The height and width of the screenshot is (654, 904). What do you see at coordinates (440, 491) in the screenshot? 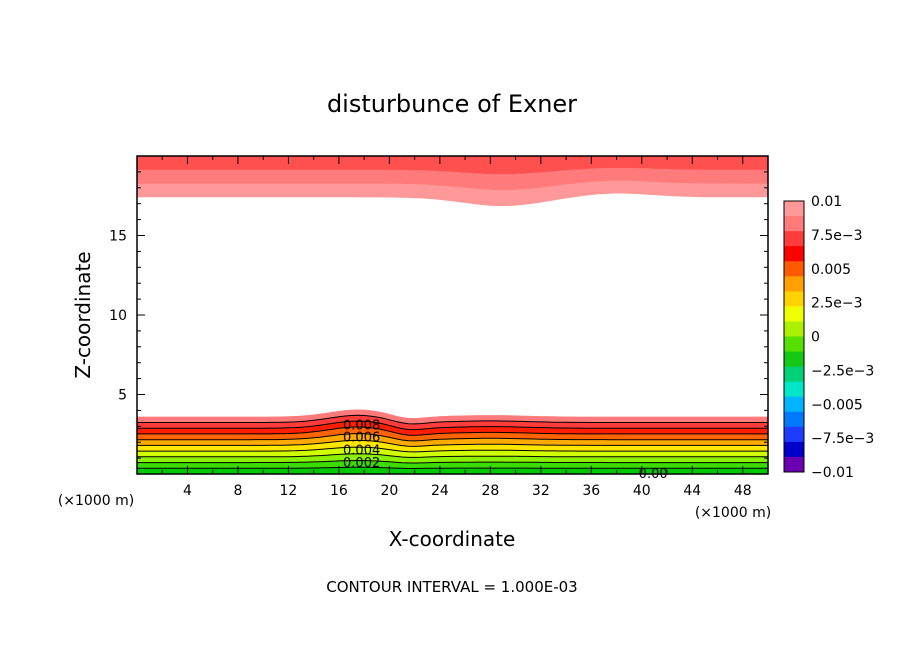
I see `x-tick-label: 24` at bounding box center [440, 491].